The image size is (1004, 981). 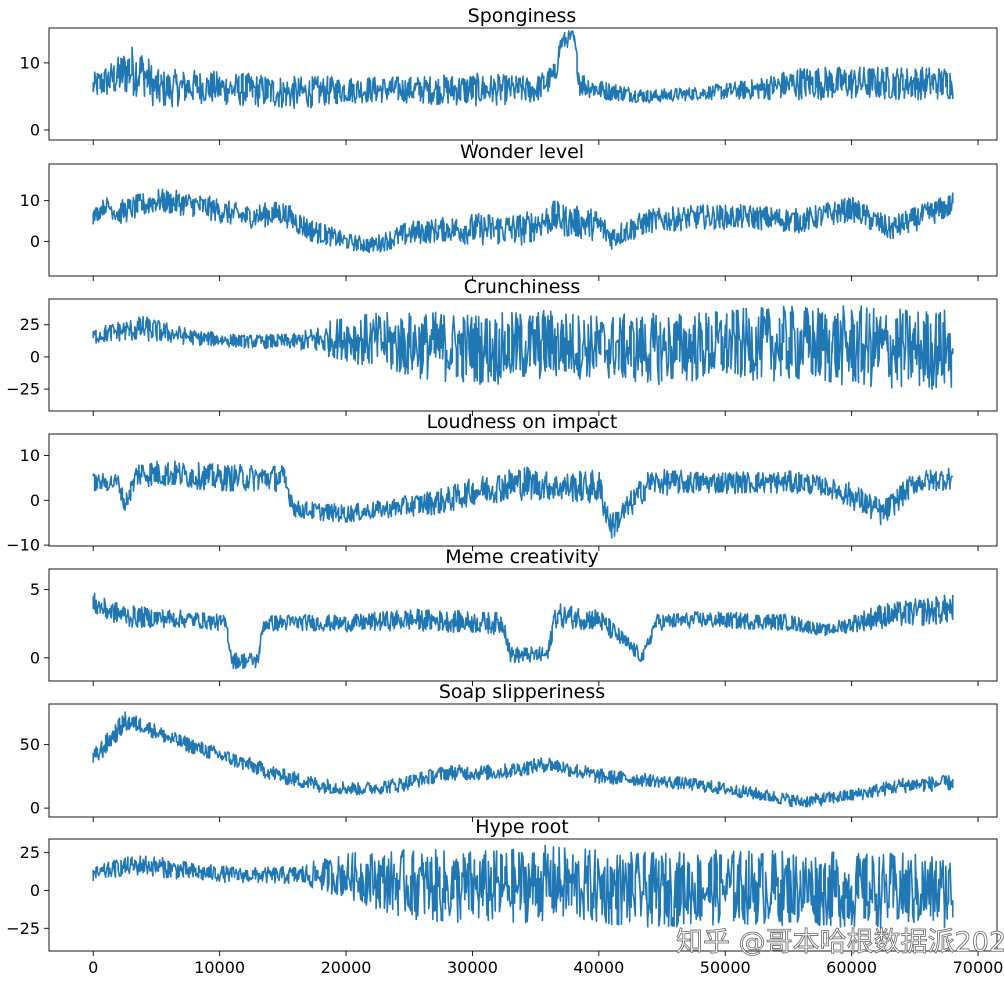 I want to click on subplot-title: Soap slipperiness, so click(x=522, y=692).